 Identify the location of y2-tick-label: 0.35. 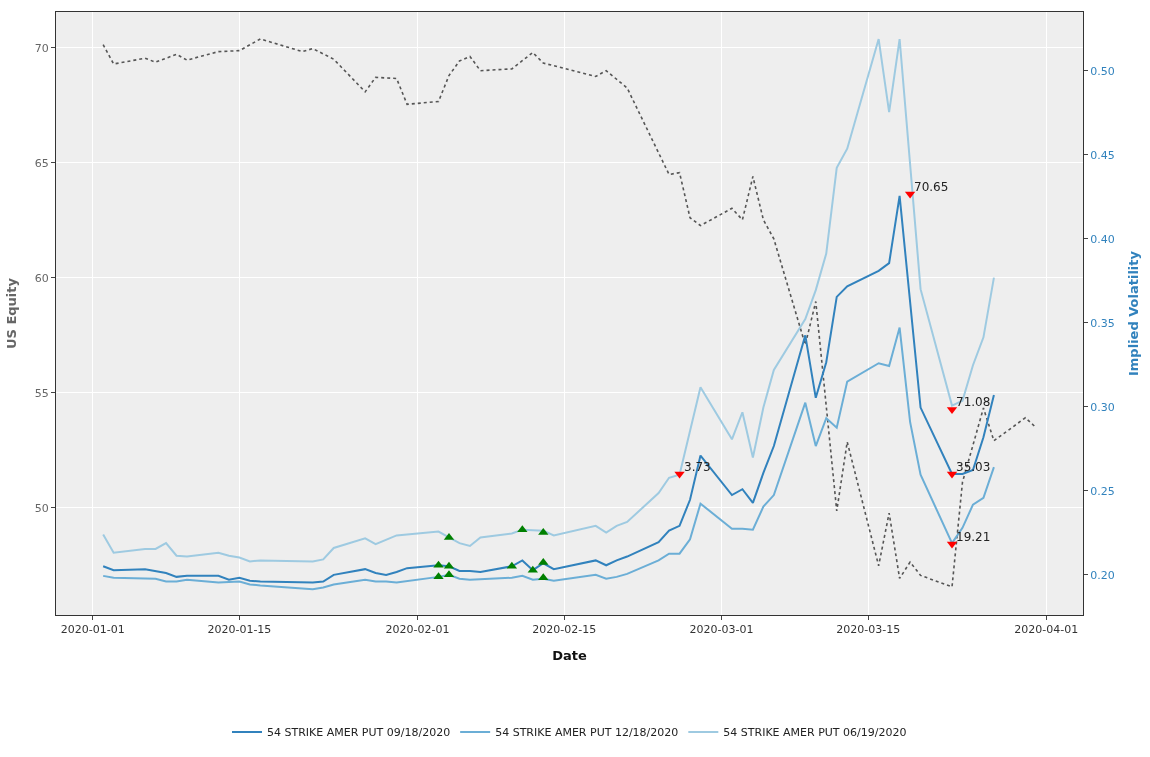
(1102, 323).